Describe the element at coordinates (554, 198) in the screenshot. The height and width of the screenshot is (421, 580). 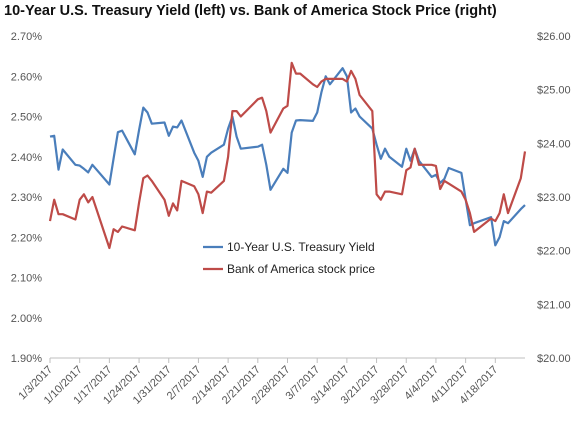
I see `y-right-tick-label: $23.00` at that location.